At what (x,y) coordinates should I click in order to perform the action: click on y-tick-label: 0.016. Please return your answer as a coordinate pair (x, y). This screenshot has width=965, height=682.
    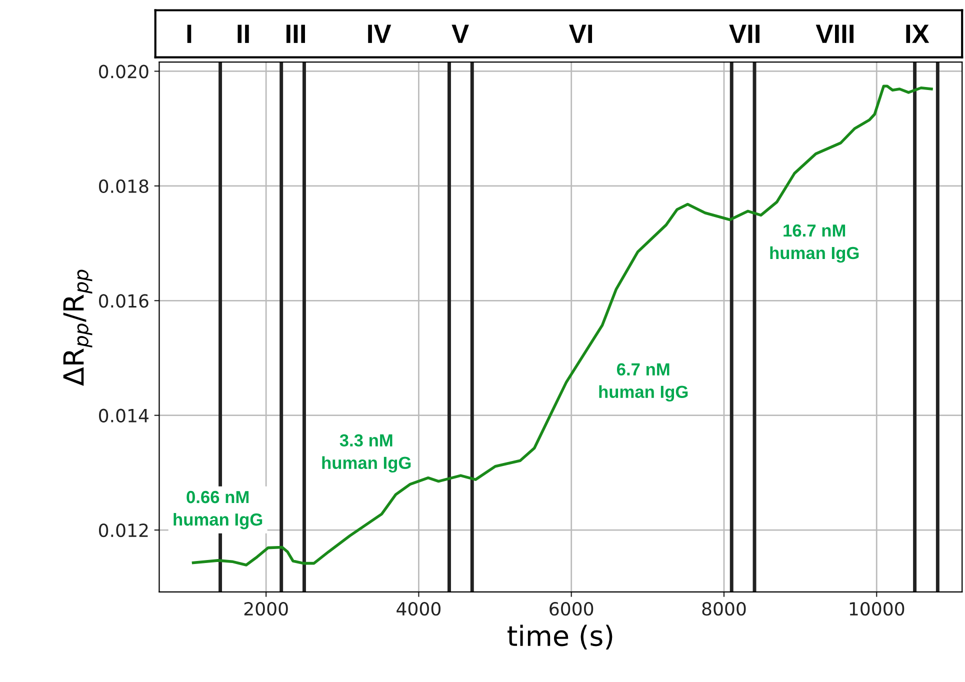
    Looking at the image, I should click on (123, 301).